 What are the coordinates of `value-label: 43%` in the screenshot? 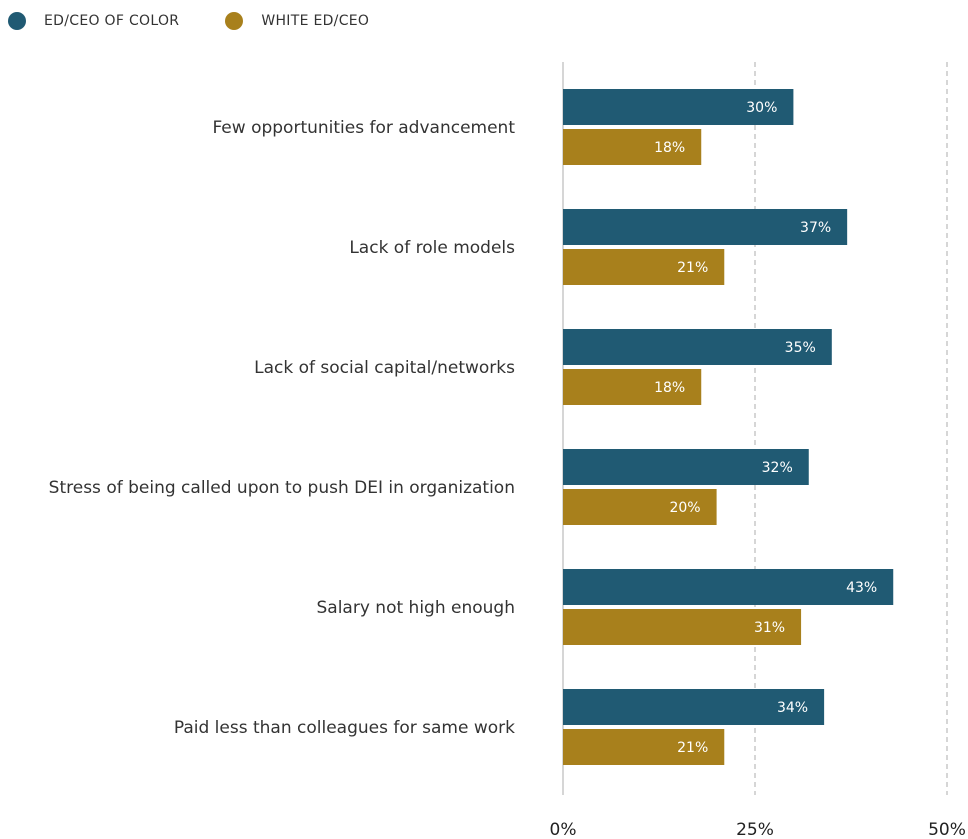 It's located at (861, 588).